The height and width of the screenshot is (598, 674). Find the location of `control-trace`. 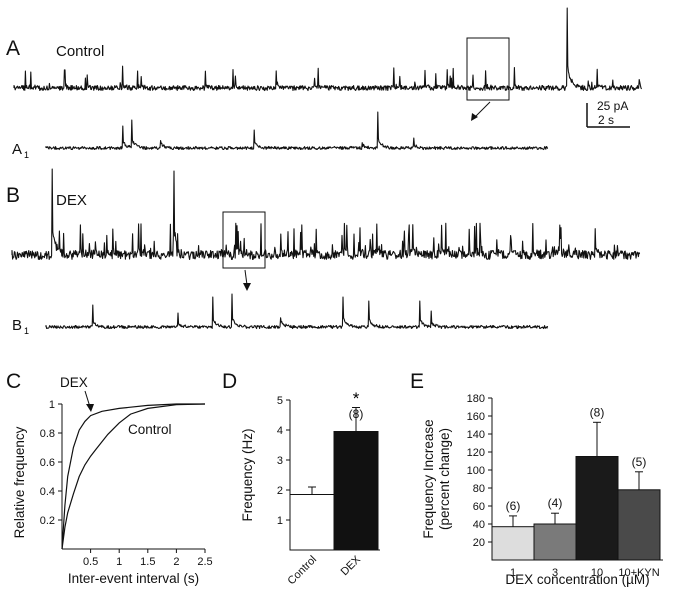

control-trace is located at coordinates (328, 49).